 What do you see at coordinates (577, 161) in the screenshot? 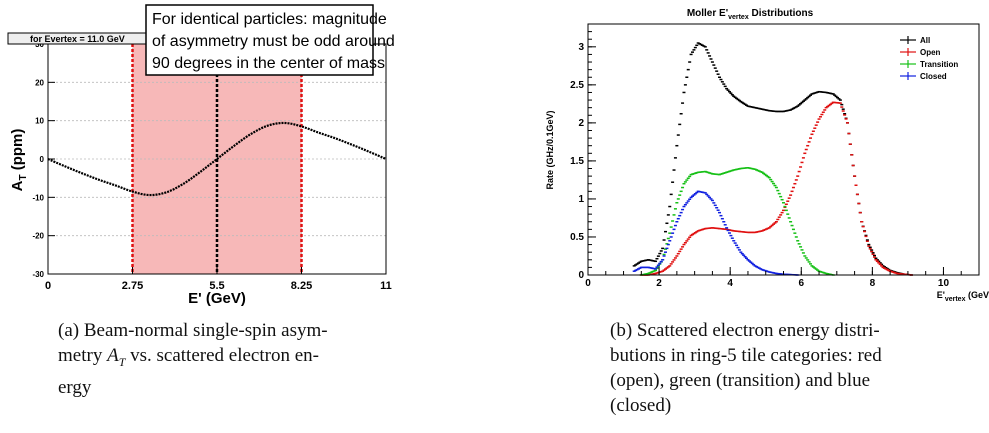
I see `y-tick-label: 1.5` at bounding box center [577, 161].